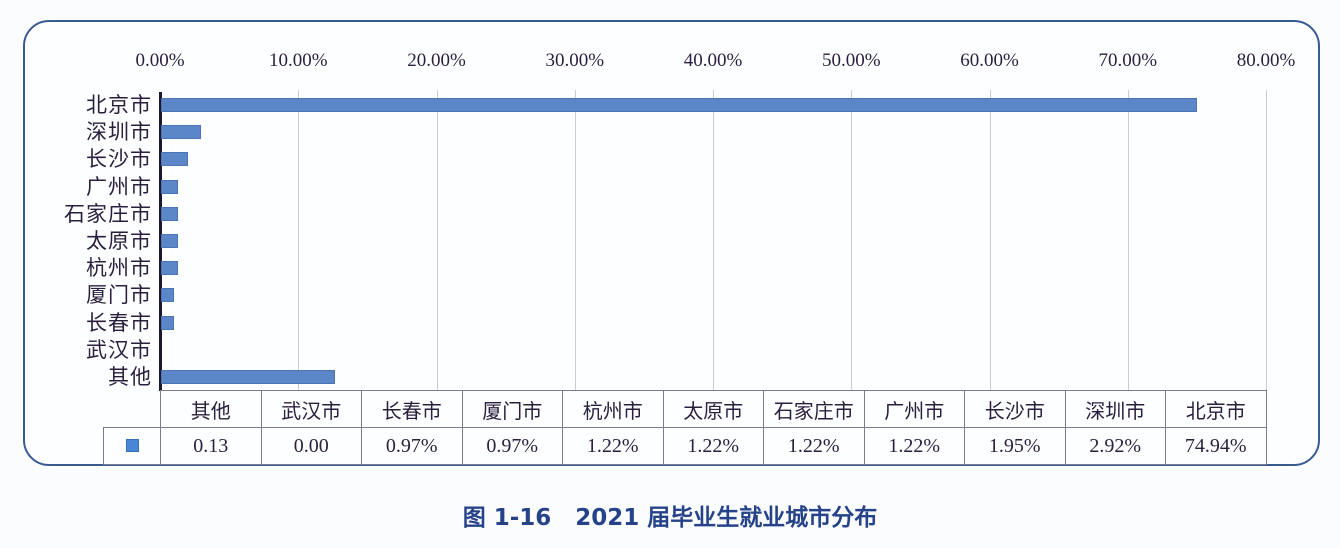 The image size is (1340, 548). What do you see at coordinates (436, 60) in the screenshot?
I see `x-tick-label: 20.00%` at bounding box center [436, 60].